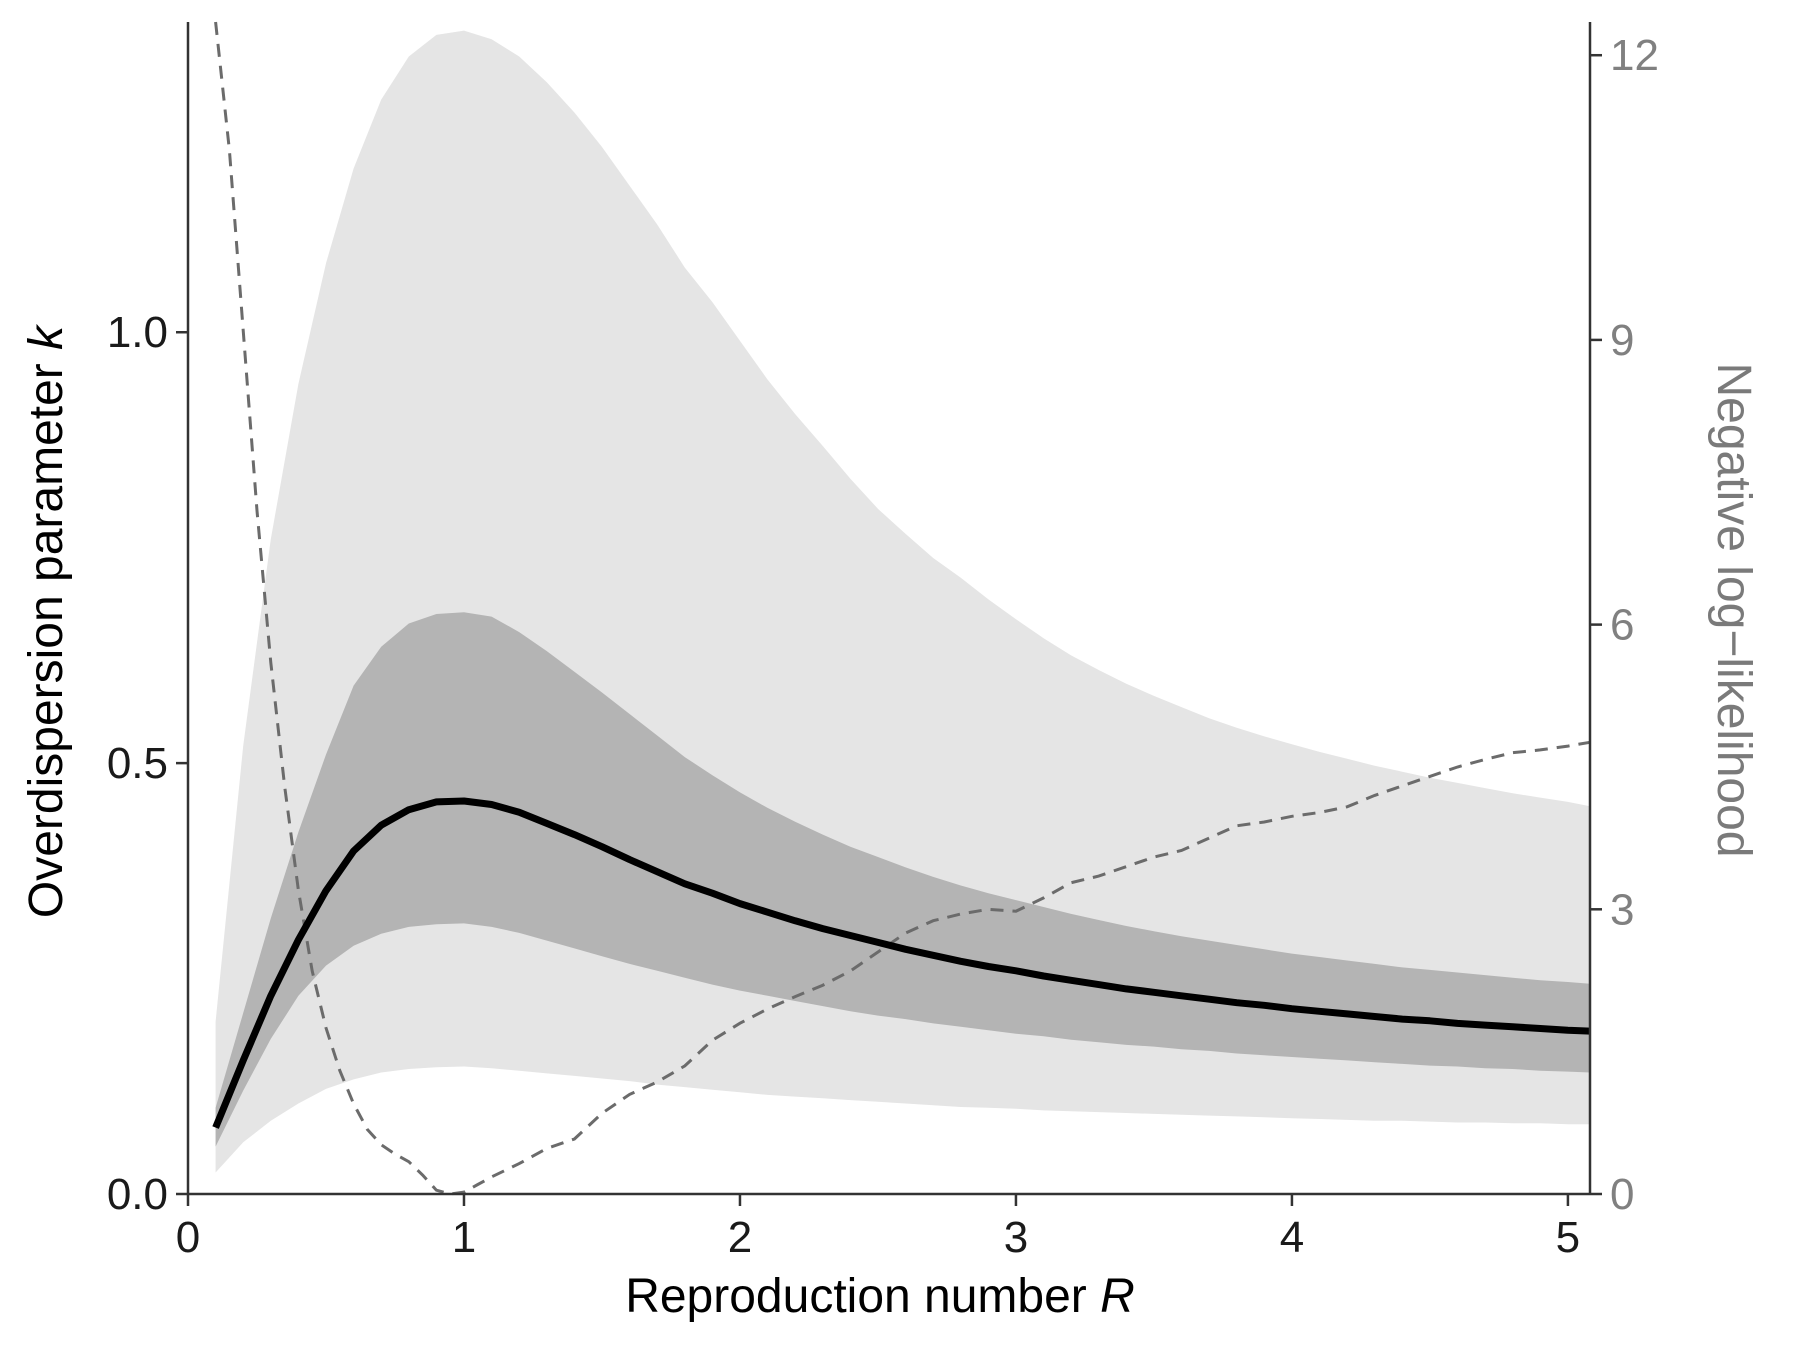 The height and width of the screenshot is (1350, 1800). I want to click on x-tick-label: 1, so click(464, 1237).